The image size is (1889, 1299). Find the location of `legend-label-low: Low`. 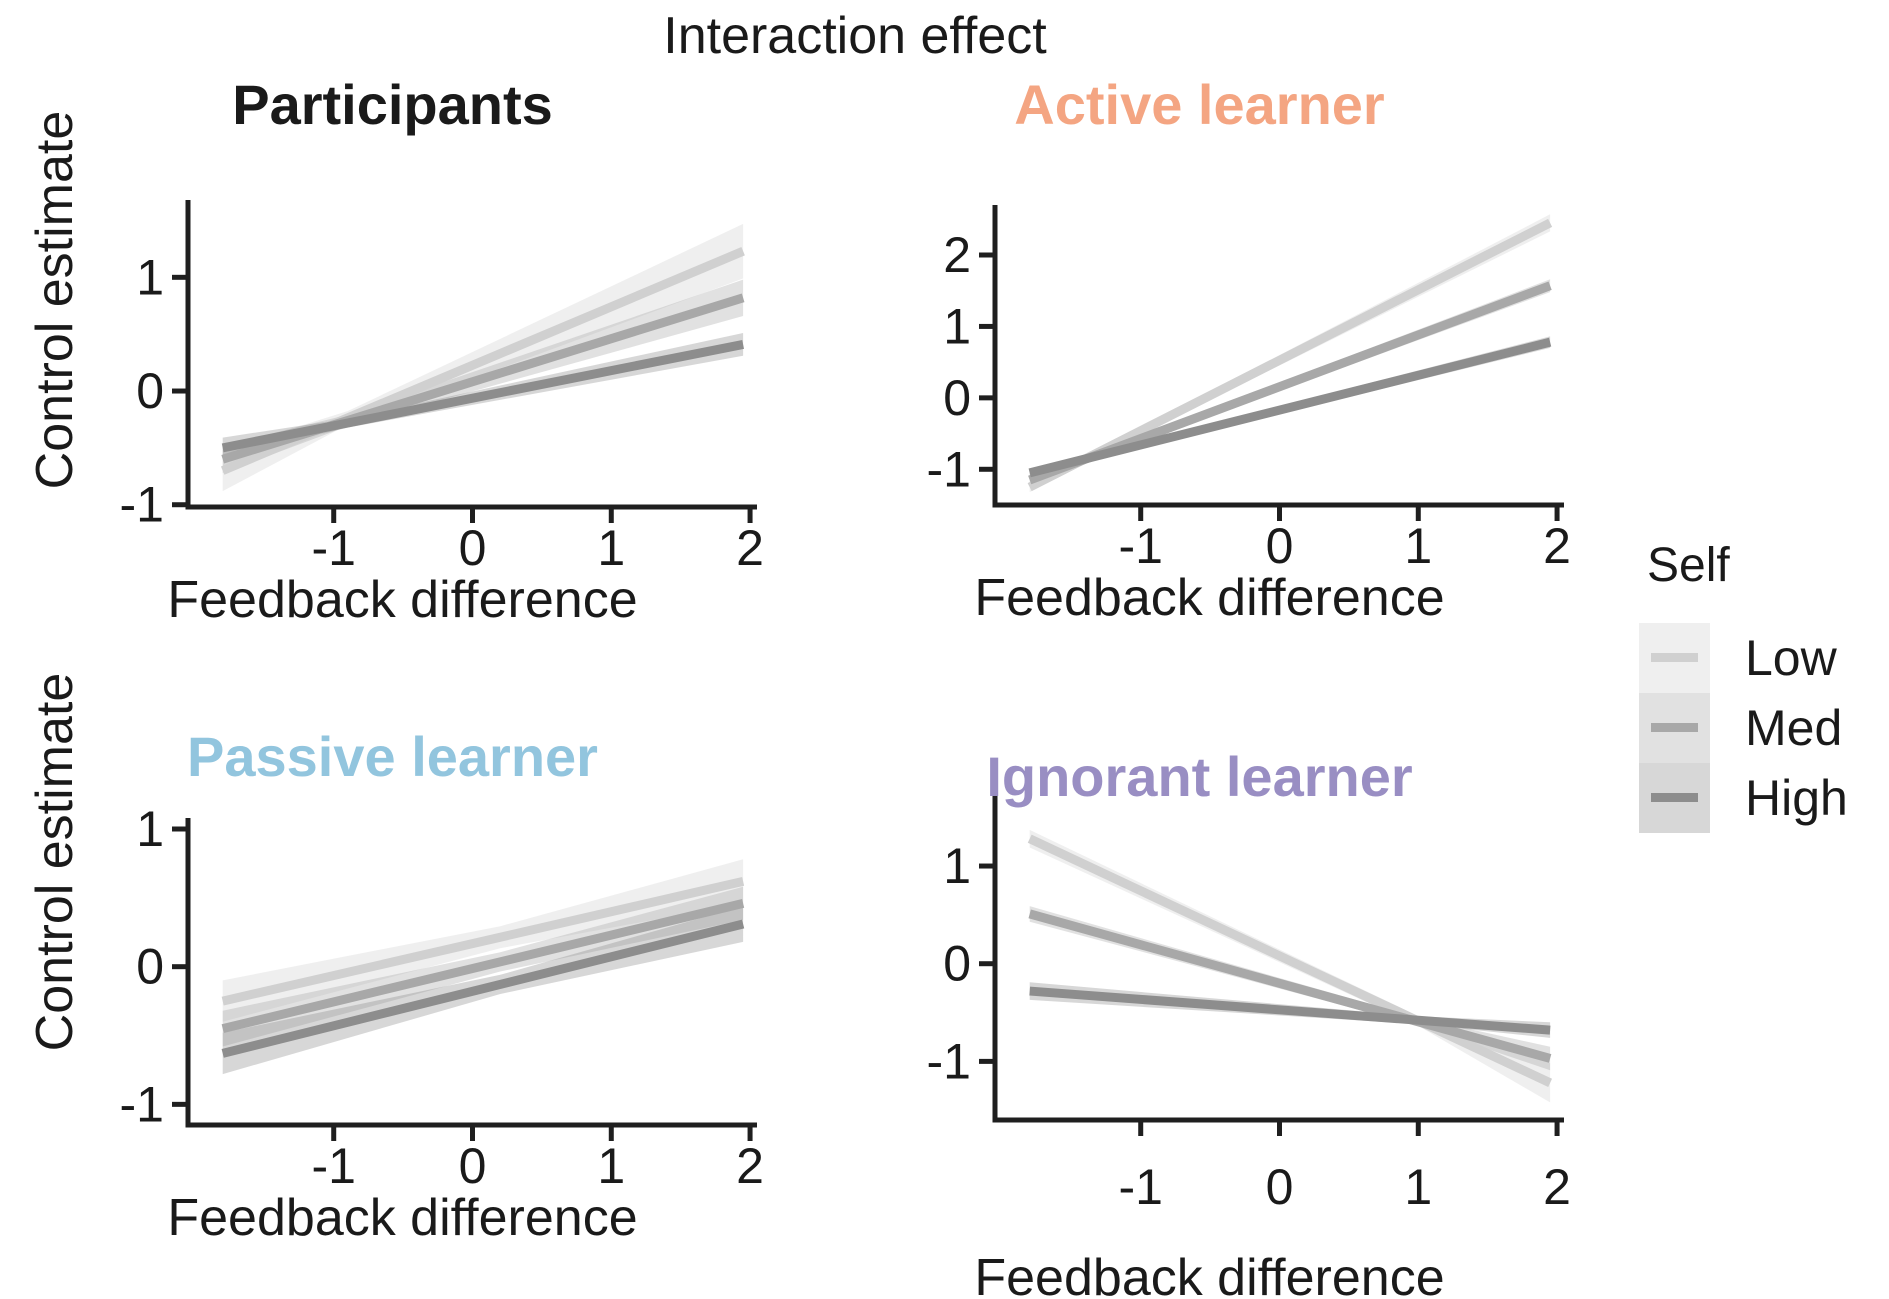

legend-label-low: Low is located at coordinates (1791, 658).